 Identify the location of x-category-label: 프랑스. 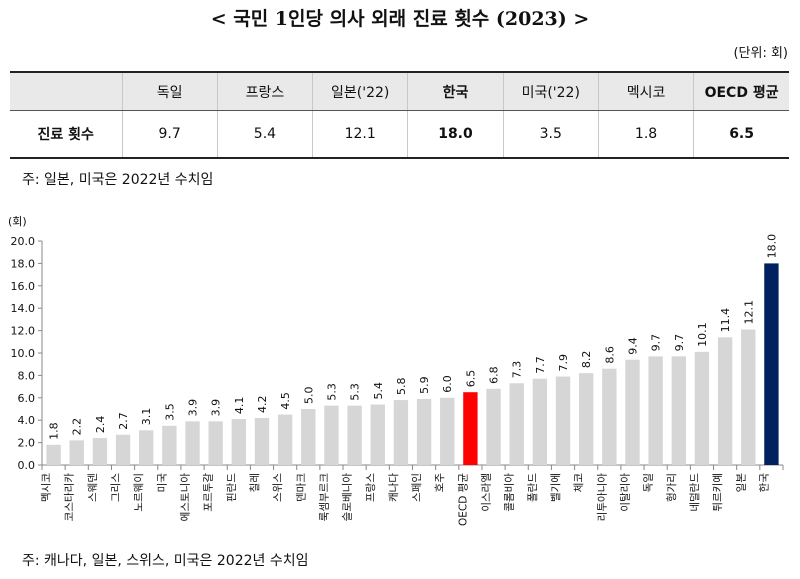
(371, 487).